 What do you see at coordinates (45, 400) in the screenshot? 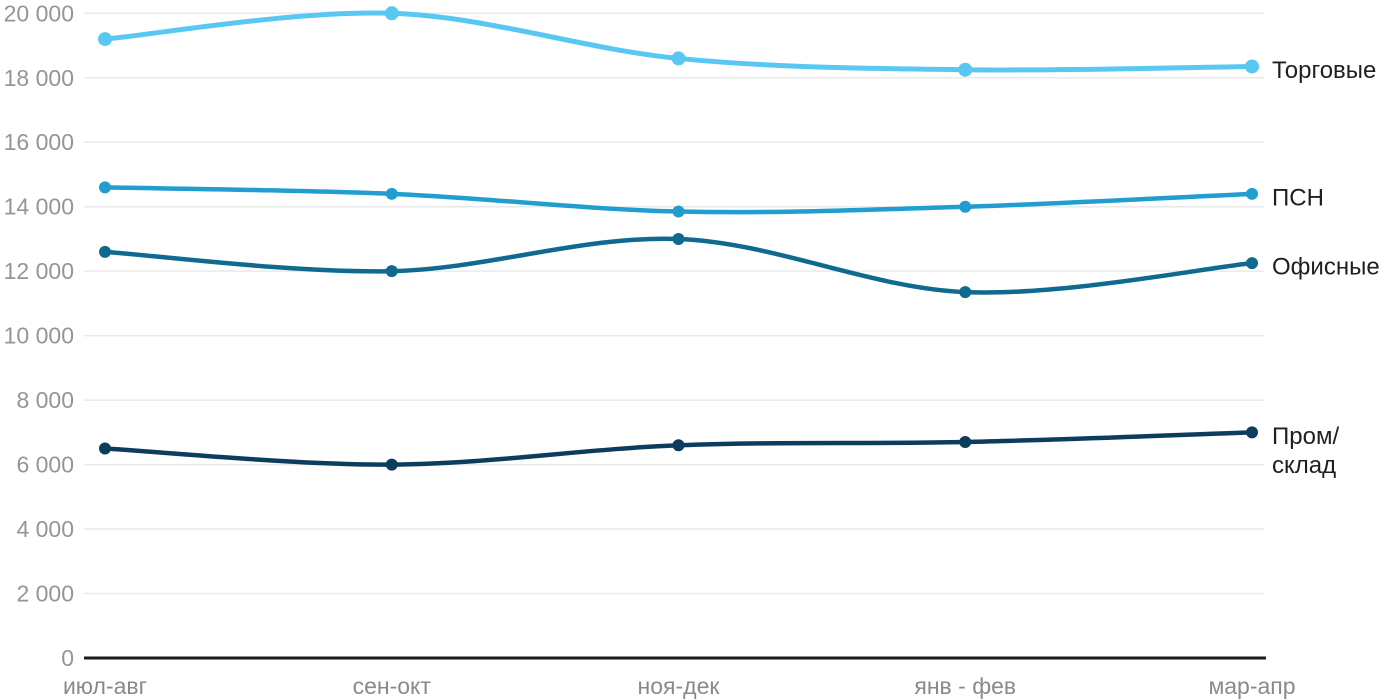
I see `y-tick-label-8000: 8 000` at bounding box center [45, 400].